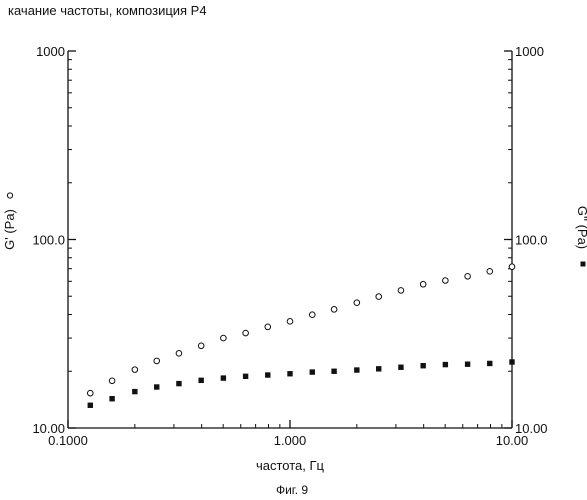 Image resolution: width=587 pixels, height=500 pixels. What do you see at coordinates (48, 240) in the screenshot?
I see `y-left-tick-label: 100.0` at bounding box center [48, 240].